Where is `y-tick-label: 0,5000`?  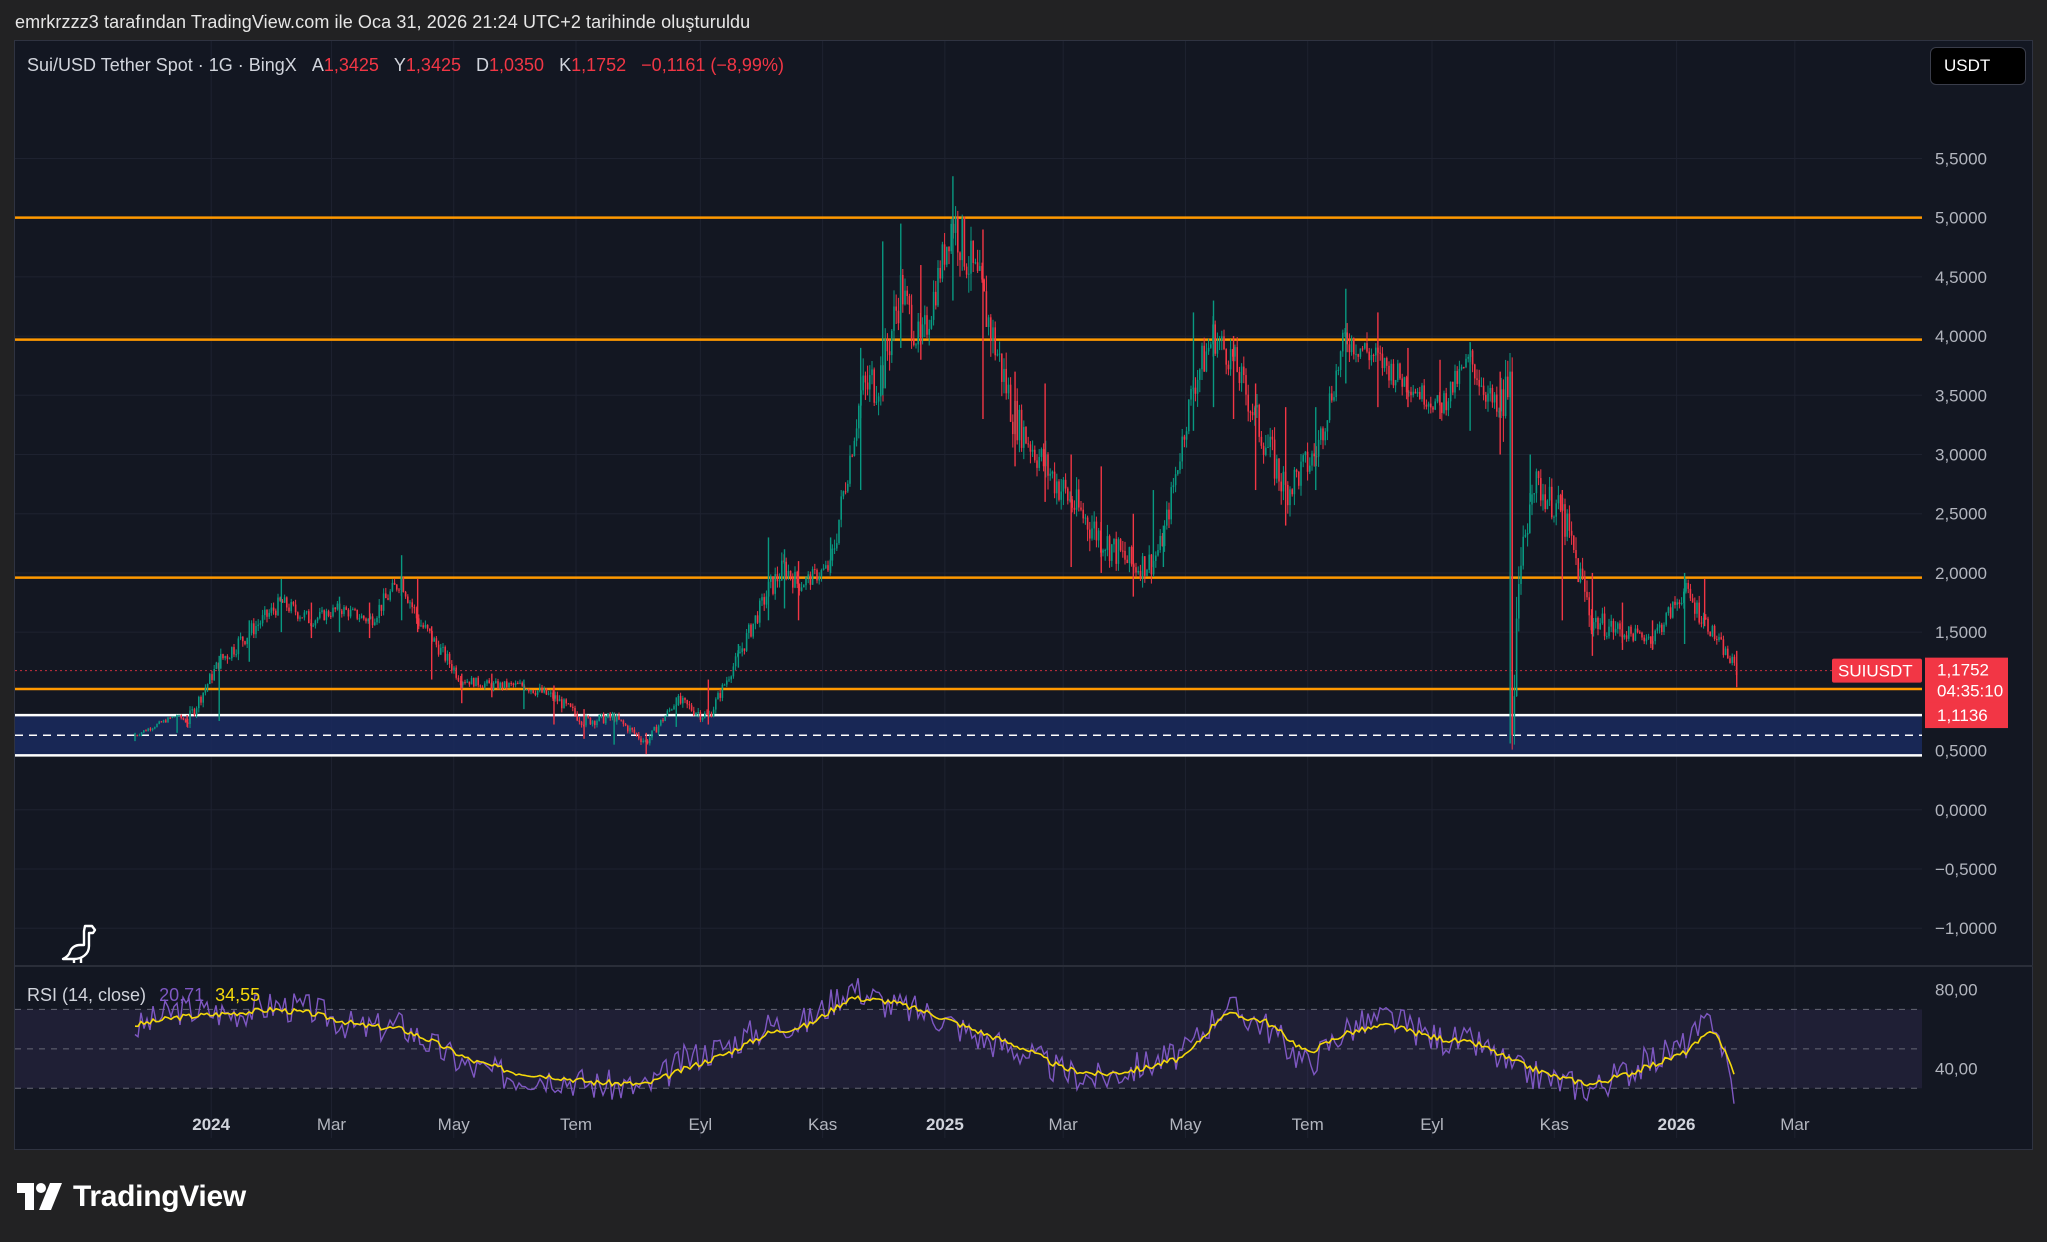
y-tick-label: 0,5000 is located at coordinates (1961, 751).